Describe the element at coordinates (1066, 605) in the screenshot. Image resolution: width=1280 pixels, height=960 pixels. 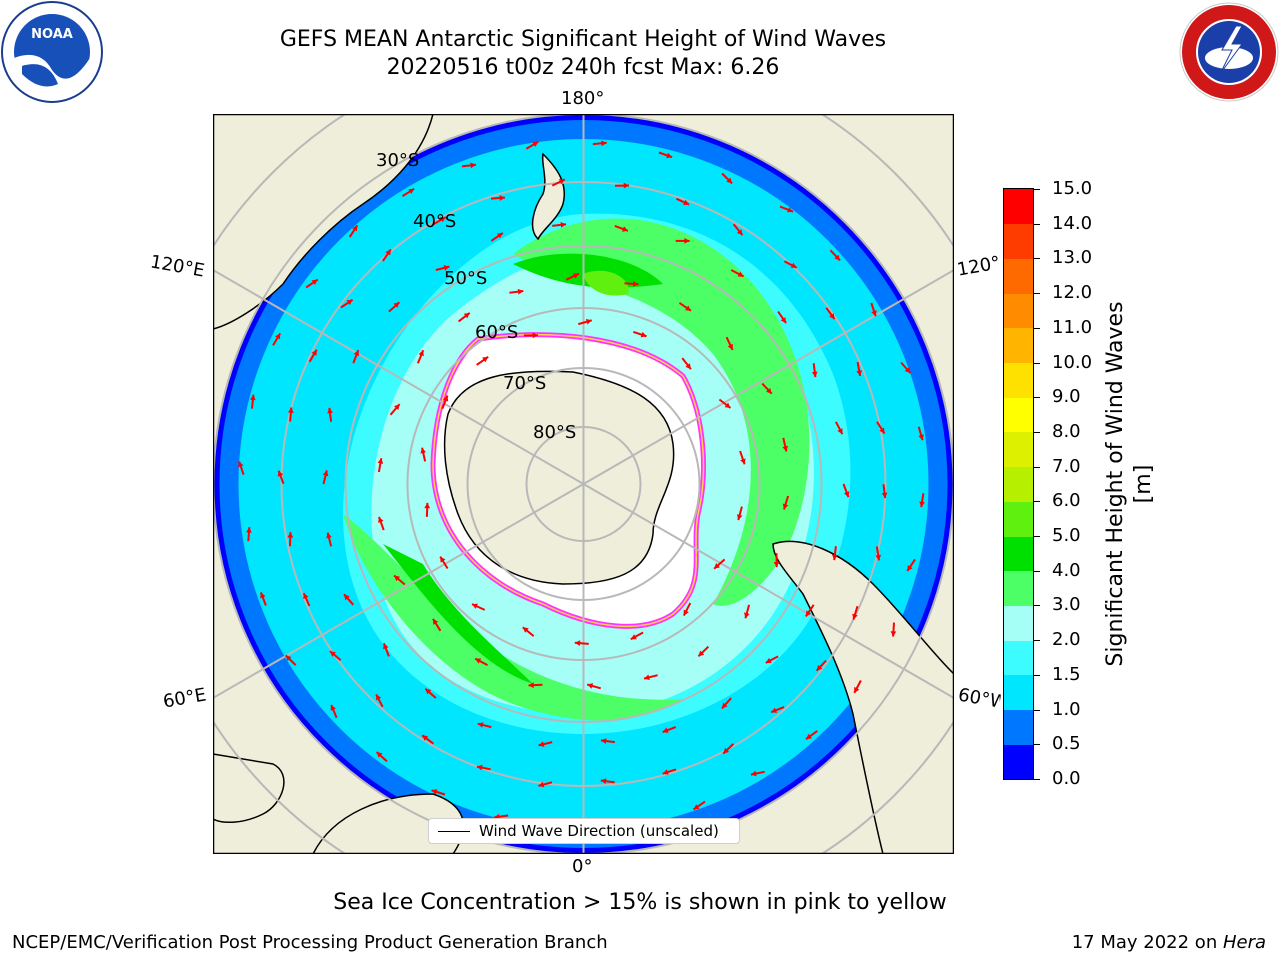
I see `colorbar-tick-label: 3.0` at that location.